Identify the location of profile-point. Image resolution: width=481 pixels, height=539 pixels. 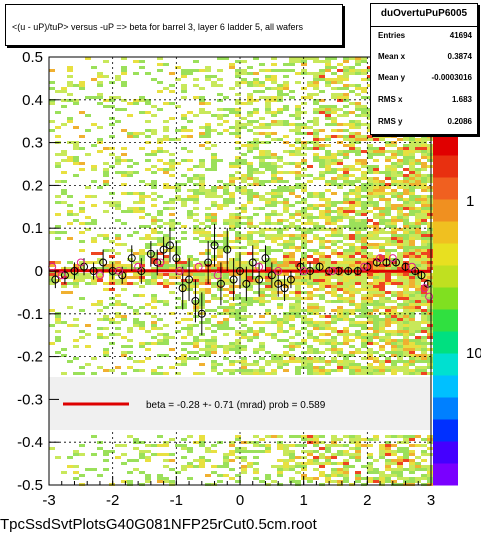
(131, 258).